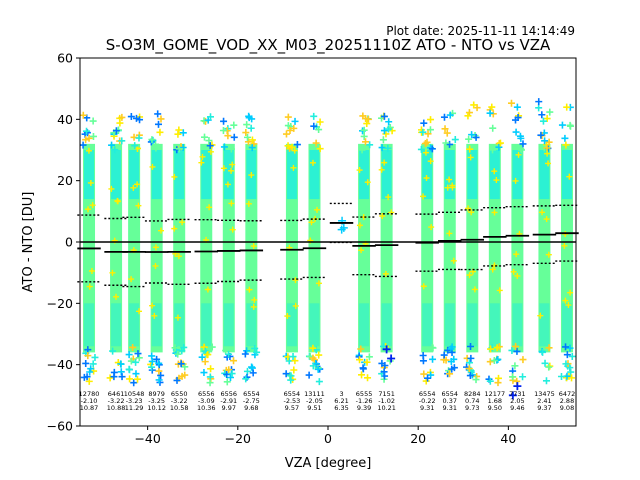 This screenshot has width=640, height=480. Describe the element at coordinates (60, 303) in the screenshot. I see `y-tick-label: −20` at that location.